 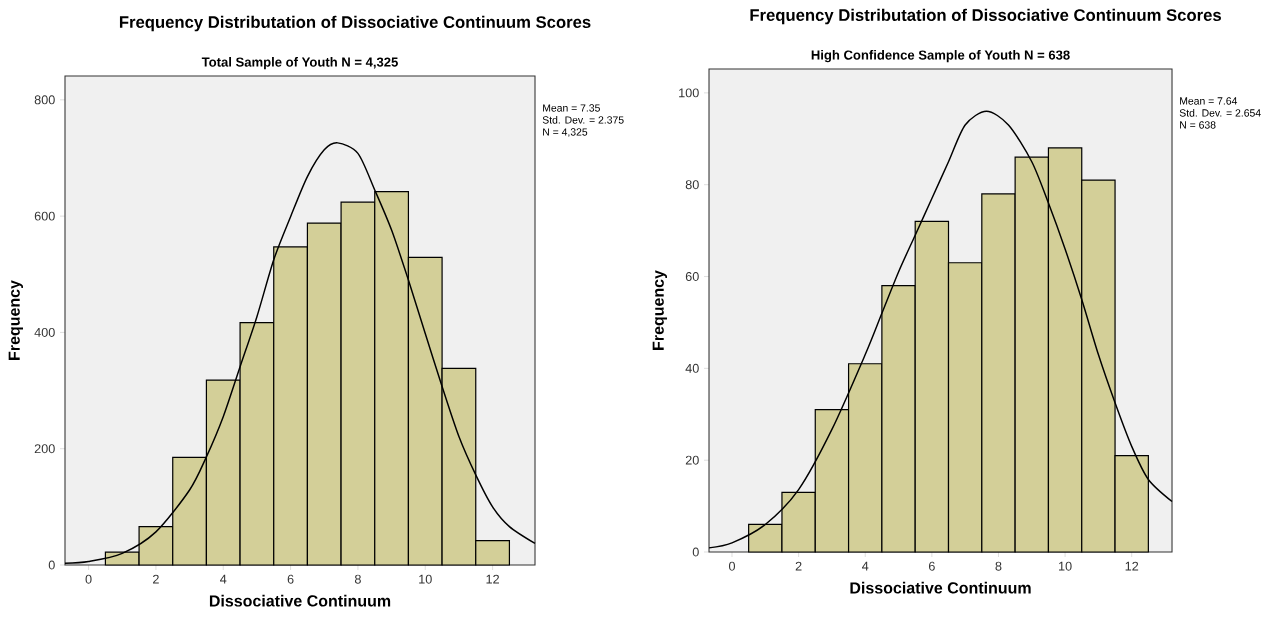 I want to click on text: Std. Dev. = 2.375, so click(x=583, y=120).